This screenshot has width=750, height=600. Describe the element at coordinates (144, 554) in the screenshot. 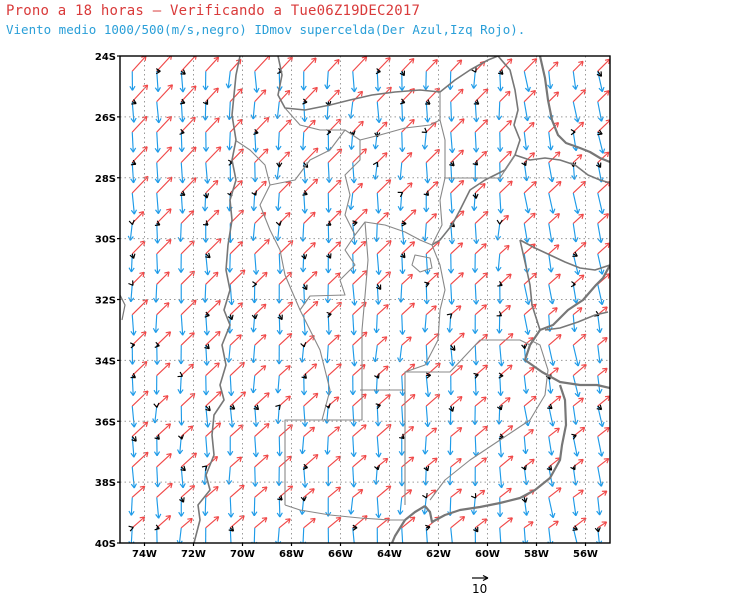

I see `lon-label: 74W` at that location.